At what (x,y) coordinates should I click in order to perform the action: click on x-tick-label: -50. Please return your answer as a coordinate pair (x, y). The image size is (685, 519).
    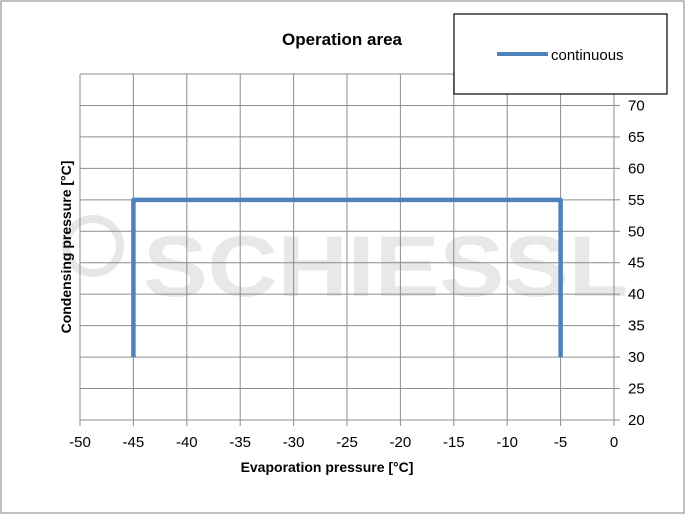
    Looking at the image, I should click on (80, 442).